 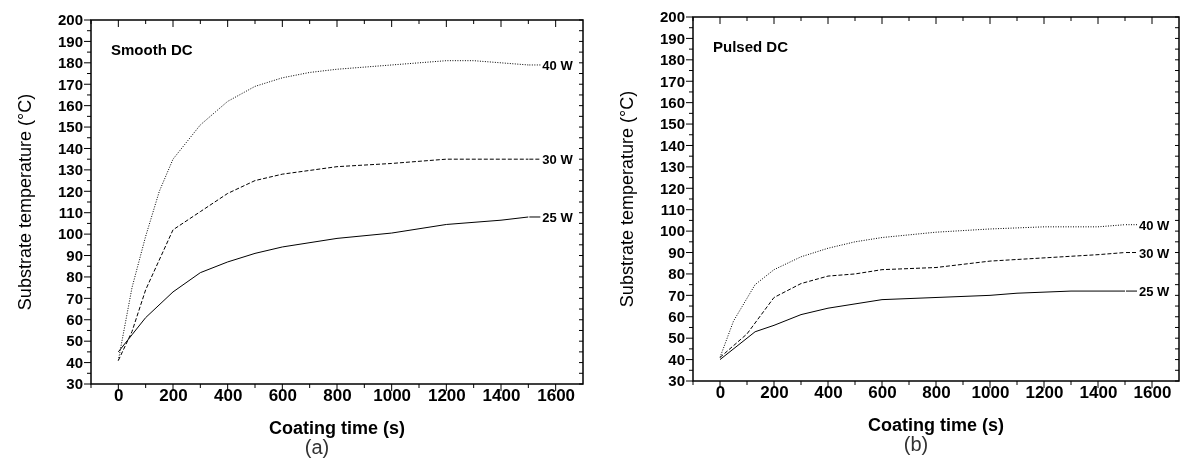 I want to click on text: Pulsed DC, so click(x=751, y=46).